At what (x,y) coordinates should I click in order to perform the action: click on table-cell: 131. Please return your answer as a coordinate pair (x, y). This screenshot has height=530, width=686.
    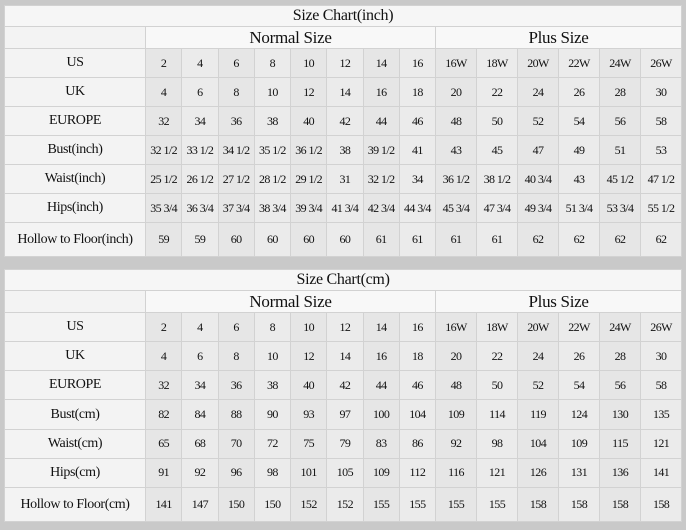
    Looking at the image, I should click on (579, 473).